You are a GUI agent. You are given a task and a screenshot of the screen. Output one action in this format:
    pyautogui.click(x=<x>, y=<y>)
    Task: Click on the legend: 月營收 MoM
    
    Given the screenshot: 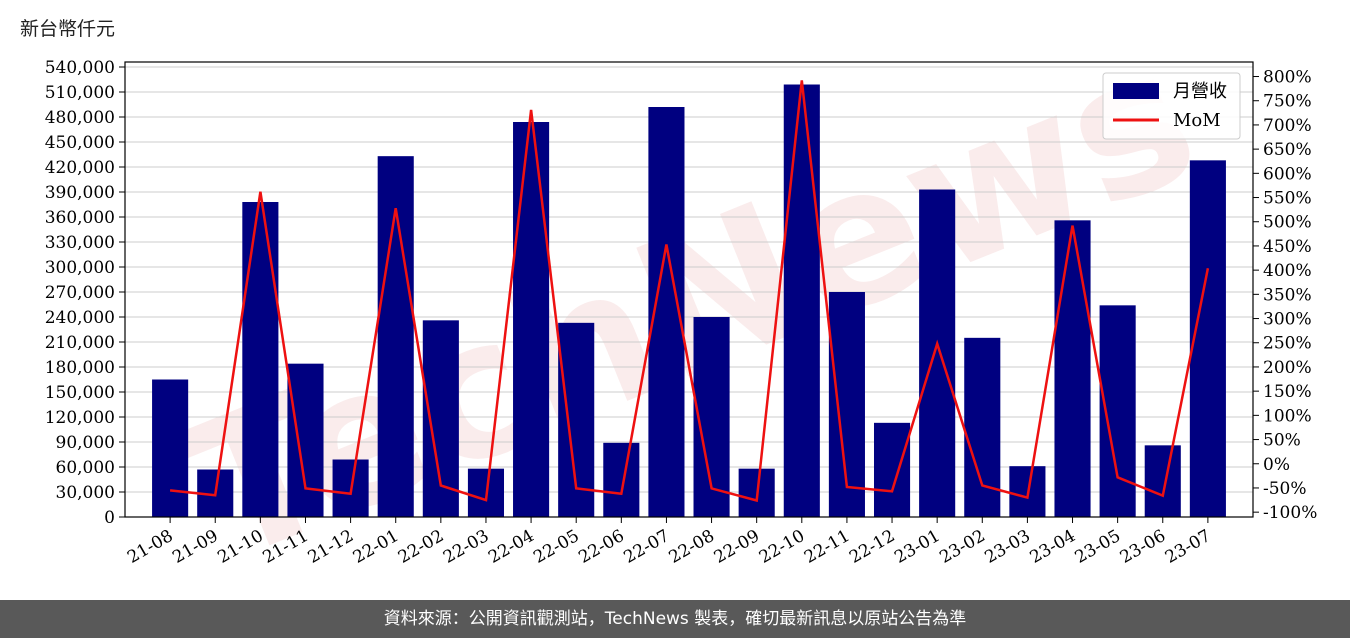 What is the action you would take?
    pyautogui.click(x=1171, y=106)
    